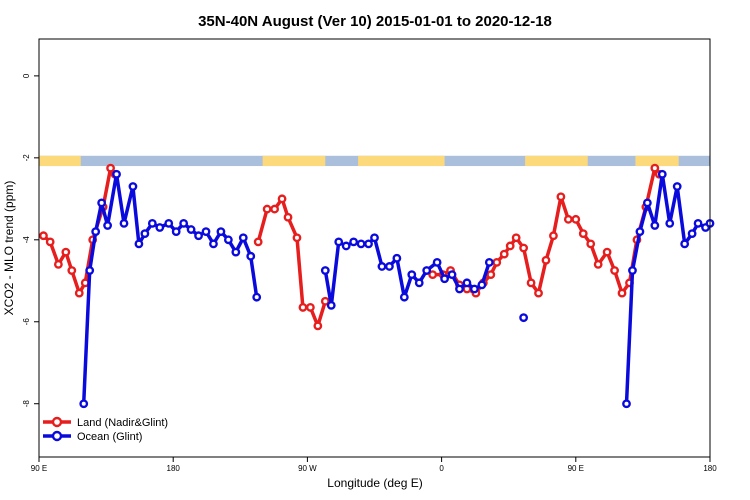 This screenshot has height=500, width=750. What do you see at coordinates (374, 465) in the screenshot?
I see `x-axis: 90 E 180 90 W 0 90 E 180` at bounding box center [374, 465].